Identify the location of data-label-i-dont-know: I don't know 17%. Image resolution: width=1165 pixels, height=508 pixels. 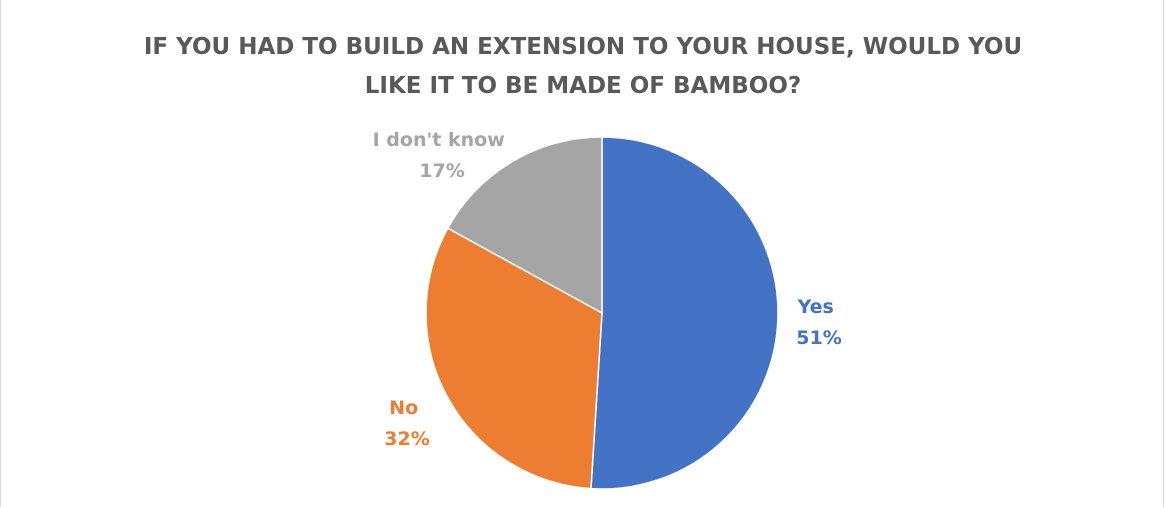
(442, 155).